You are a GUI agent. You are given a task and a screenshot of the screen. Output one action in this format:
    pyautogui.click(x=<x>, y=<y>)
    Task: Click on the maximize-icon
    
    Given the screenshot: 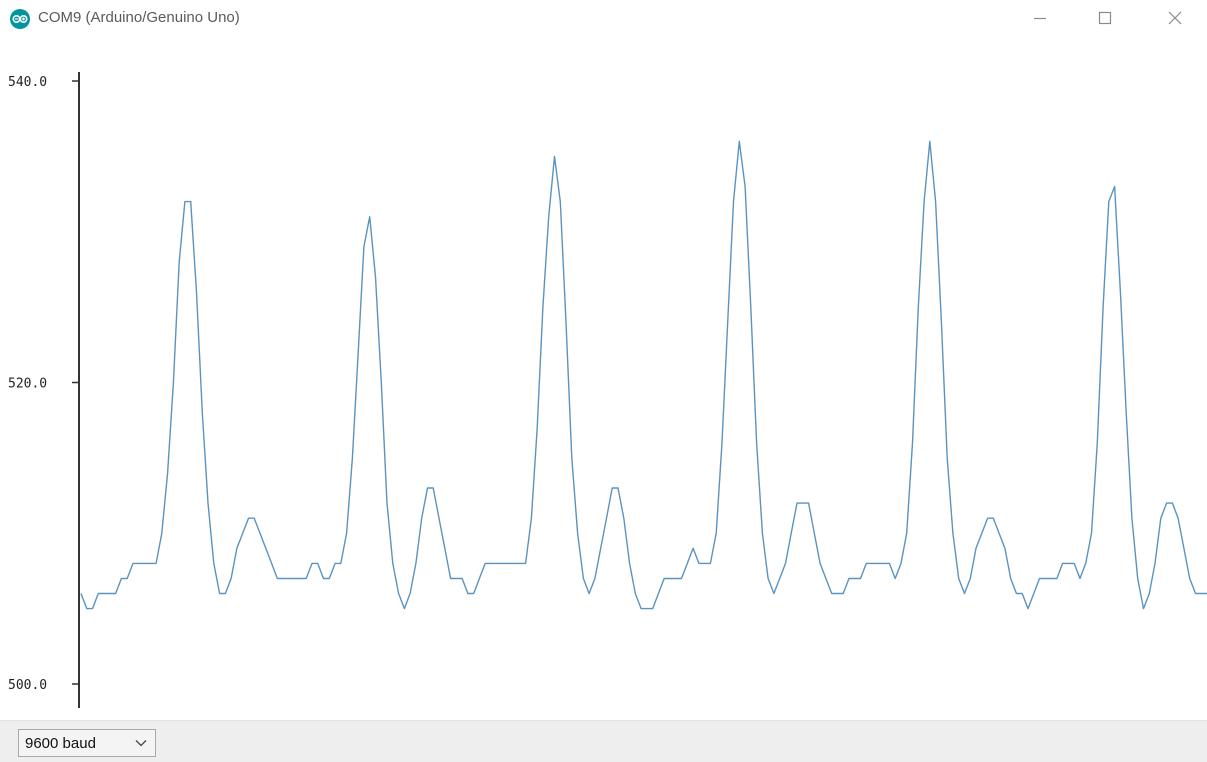 What is the action you would take?
    pyautogui.click(x=1105, y=18)
    